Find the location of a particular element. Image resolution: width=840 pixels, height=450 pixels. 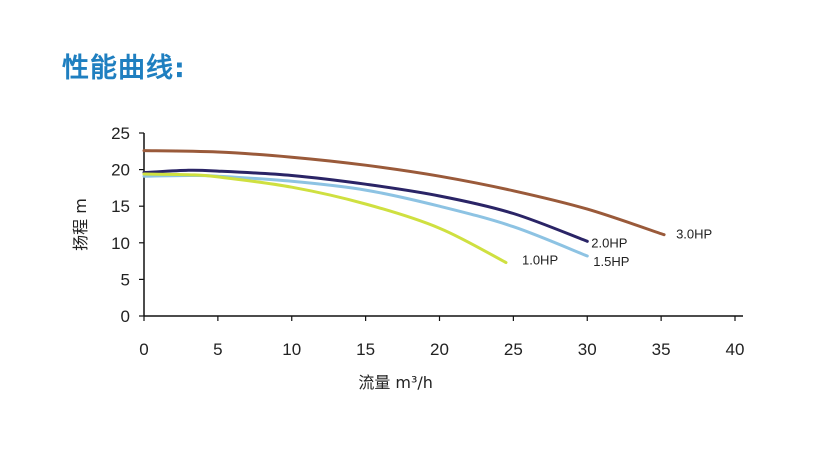

series-label-3-0hp: 3.0HP is located at coordinates (694, 234).